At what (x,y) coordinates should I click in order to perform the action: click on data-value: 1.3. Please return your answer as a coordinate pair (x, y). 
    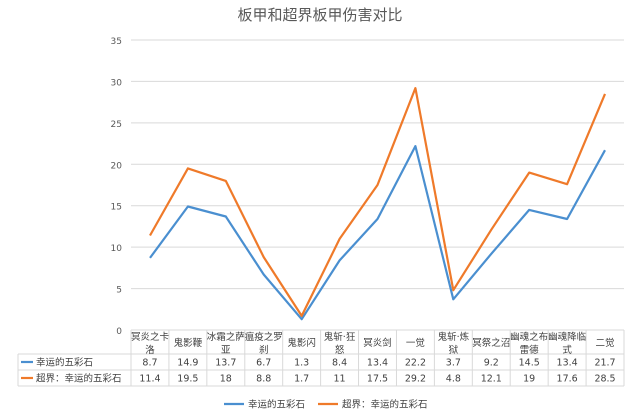
    Looking at the image, I should click on (301, 363).